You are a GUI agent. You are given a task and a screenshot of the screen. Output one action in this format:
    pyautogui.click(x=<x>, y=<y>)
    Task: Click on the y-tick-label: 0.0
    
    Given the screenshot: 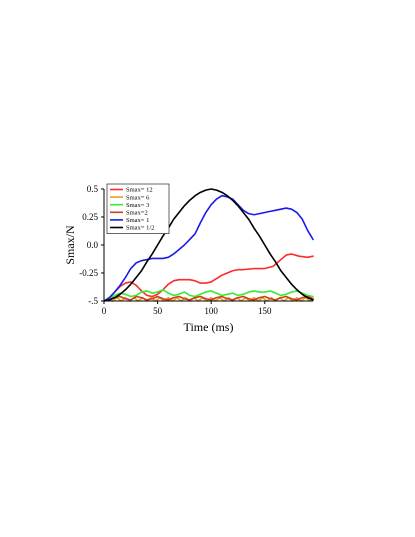 What is the action you would take?
    pyautogui.click(x=93, y=245)
    